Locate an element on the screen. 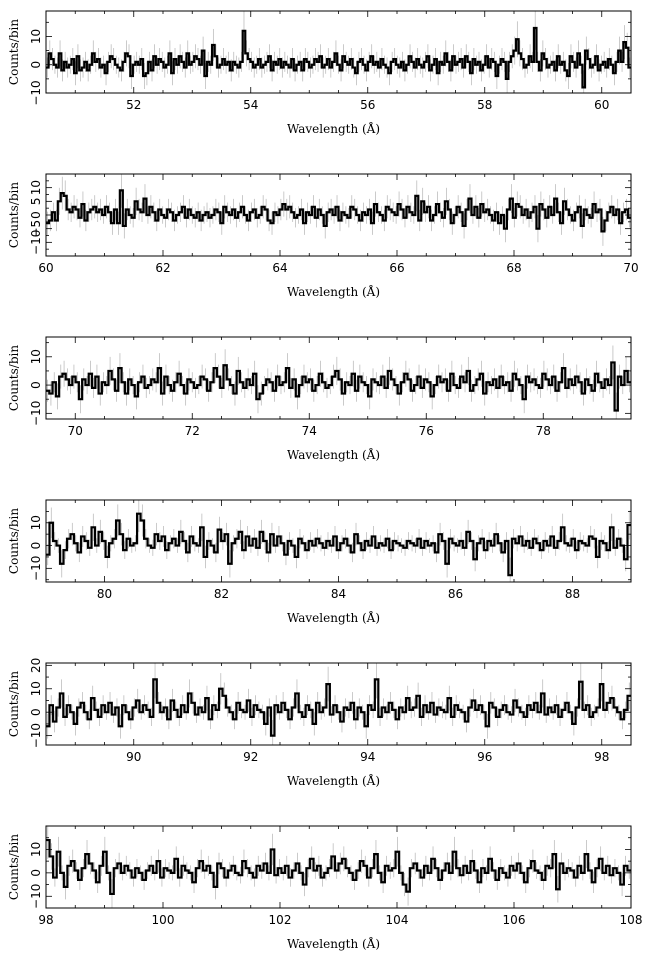 The width and height of the screenshot is (652, 953). x-tick-label: 90 is located at coordinates (133, 757).